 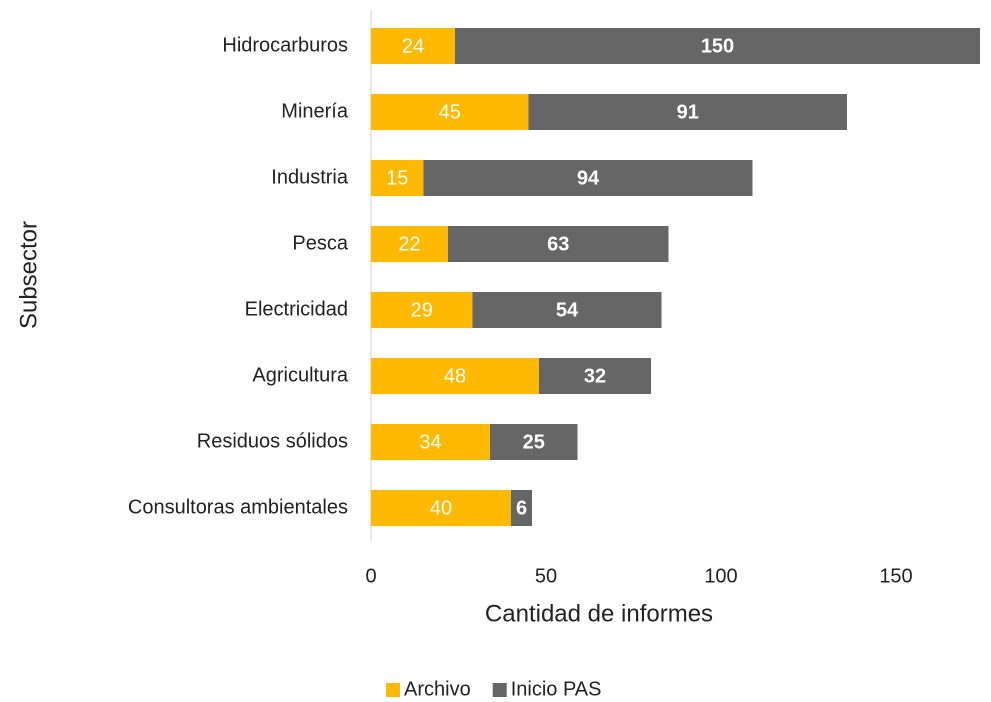 I want to click on bar-value-label: 25, so click(x=534, y=442).